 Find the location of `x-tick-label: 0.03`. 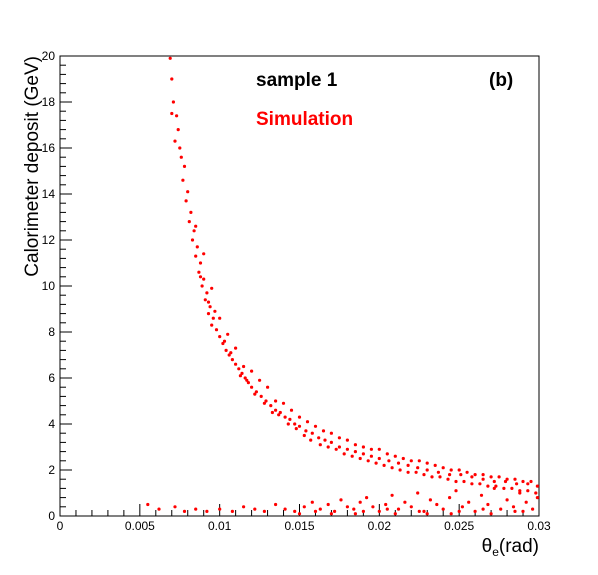

x-tick-label: 0.03 is located at coordinates (539, 526).